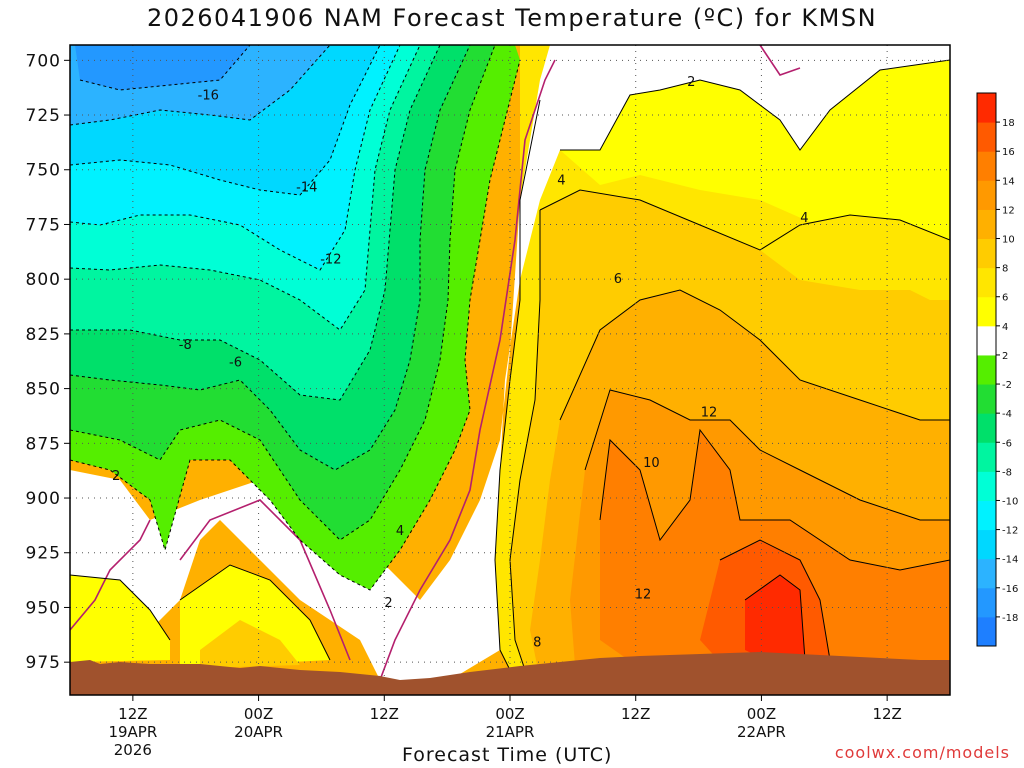 This screenshot has height=768, width=1024. I want to click on contour-minus12, so click(235, 158).